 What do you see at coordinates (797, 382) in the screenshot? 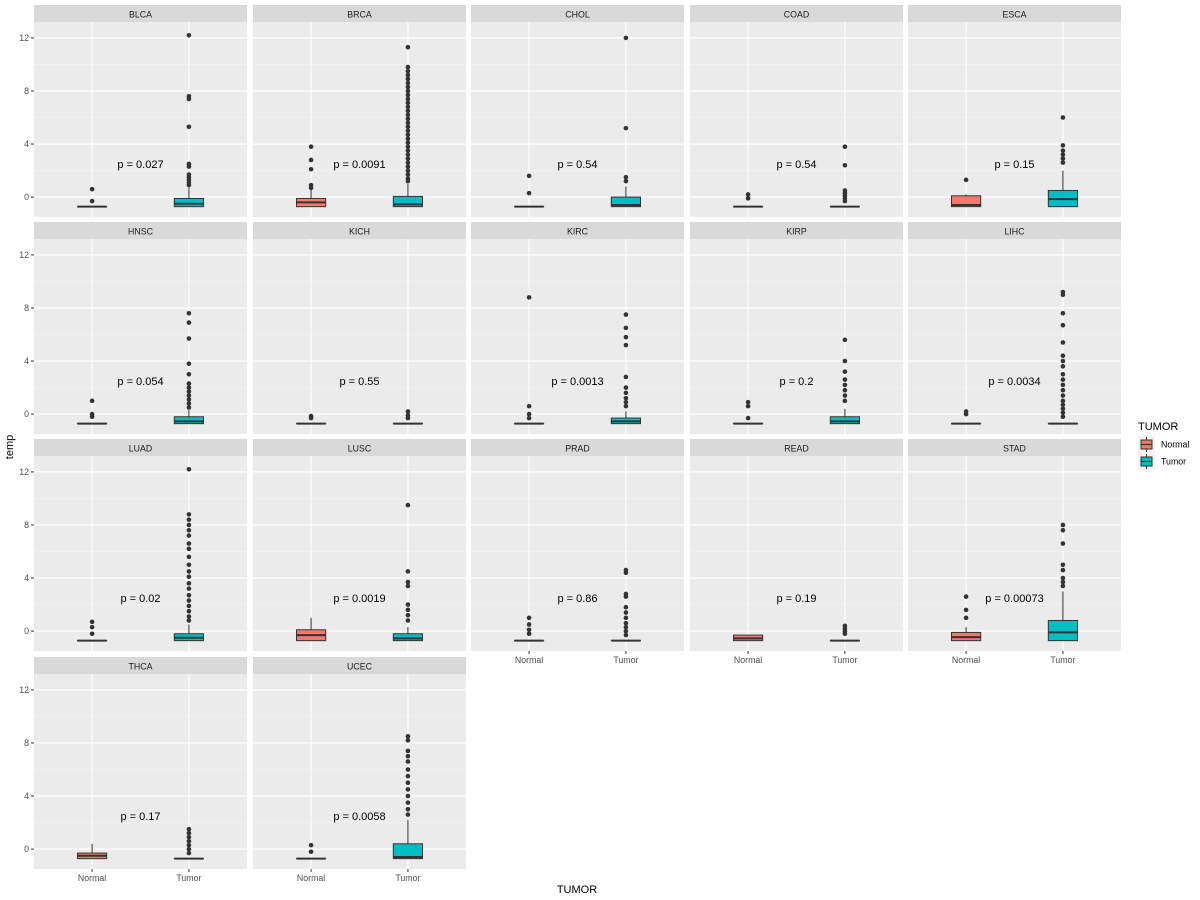
I see `p-value-label: p = 0.2` at bounding box center [797, 382].